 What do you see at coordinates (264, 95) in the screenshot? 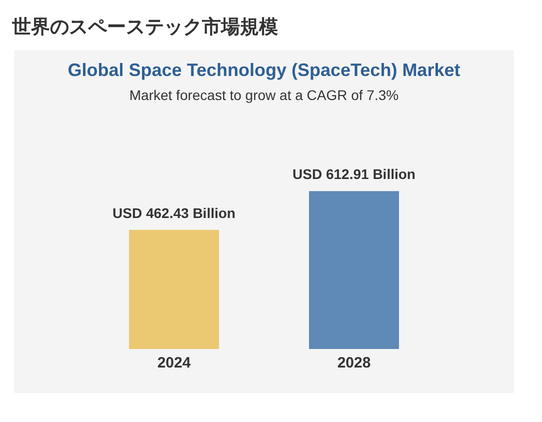
I see `text: Market forecast to grow at a CAGR of 7.3%` at bounding box center [264, 95].